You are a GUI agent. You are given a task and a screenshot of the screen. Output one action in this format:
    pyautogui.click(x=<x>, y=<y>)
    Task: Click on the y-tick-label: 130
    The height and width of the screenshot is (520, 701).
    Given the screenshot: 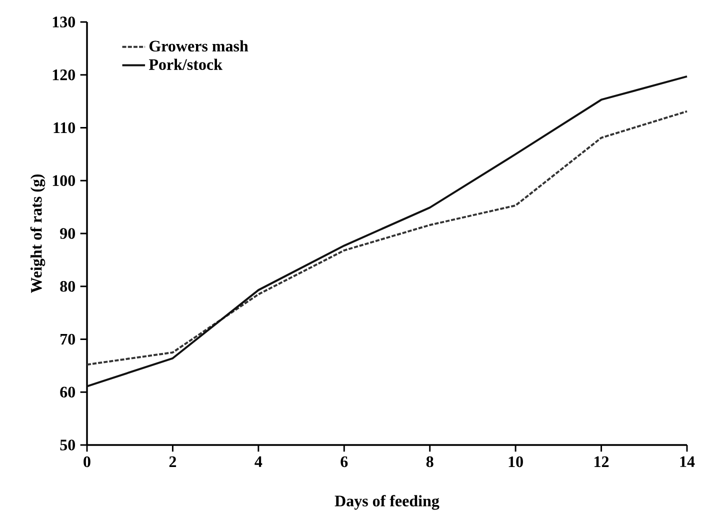 What is the action you would take?
    pyautogui.click(x=64, y=22)
    